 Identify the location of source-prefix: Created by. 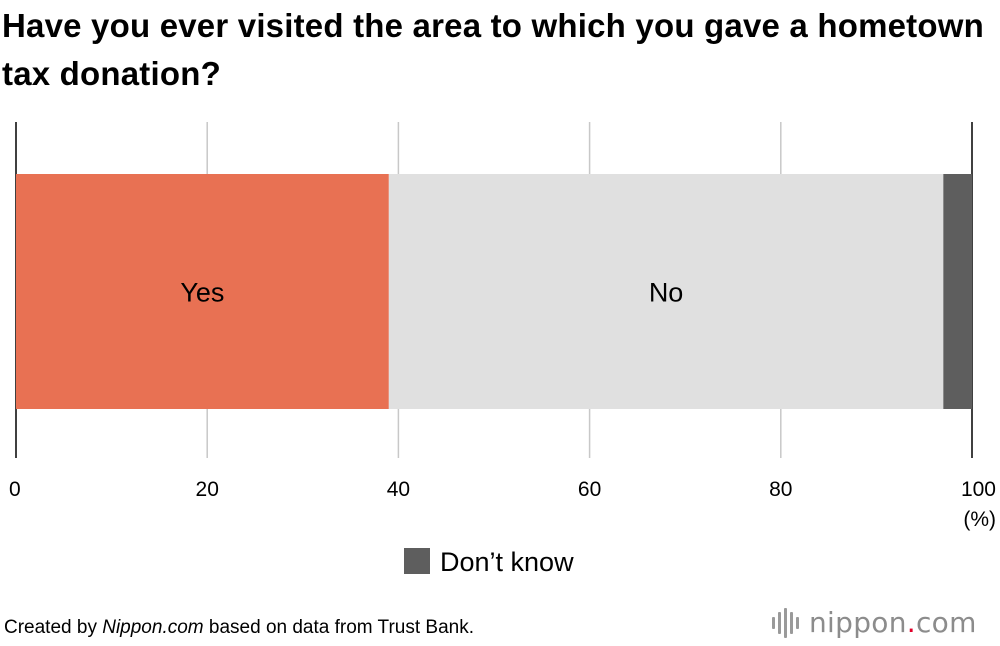
(53, 627).